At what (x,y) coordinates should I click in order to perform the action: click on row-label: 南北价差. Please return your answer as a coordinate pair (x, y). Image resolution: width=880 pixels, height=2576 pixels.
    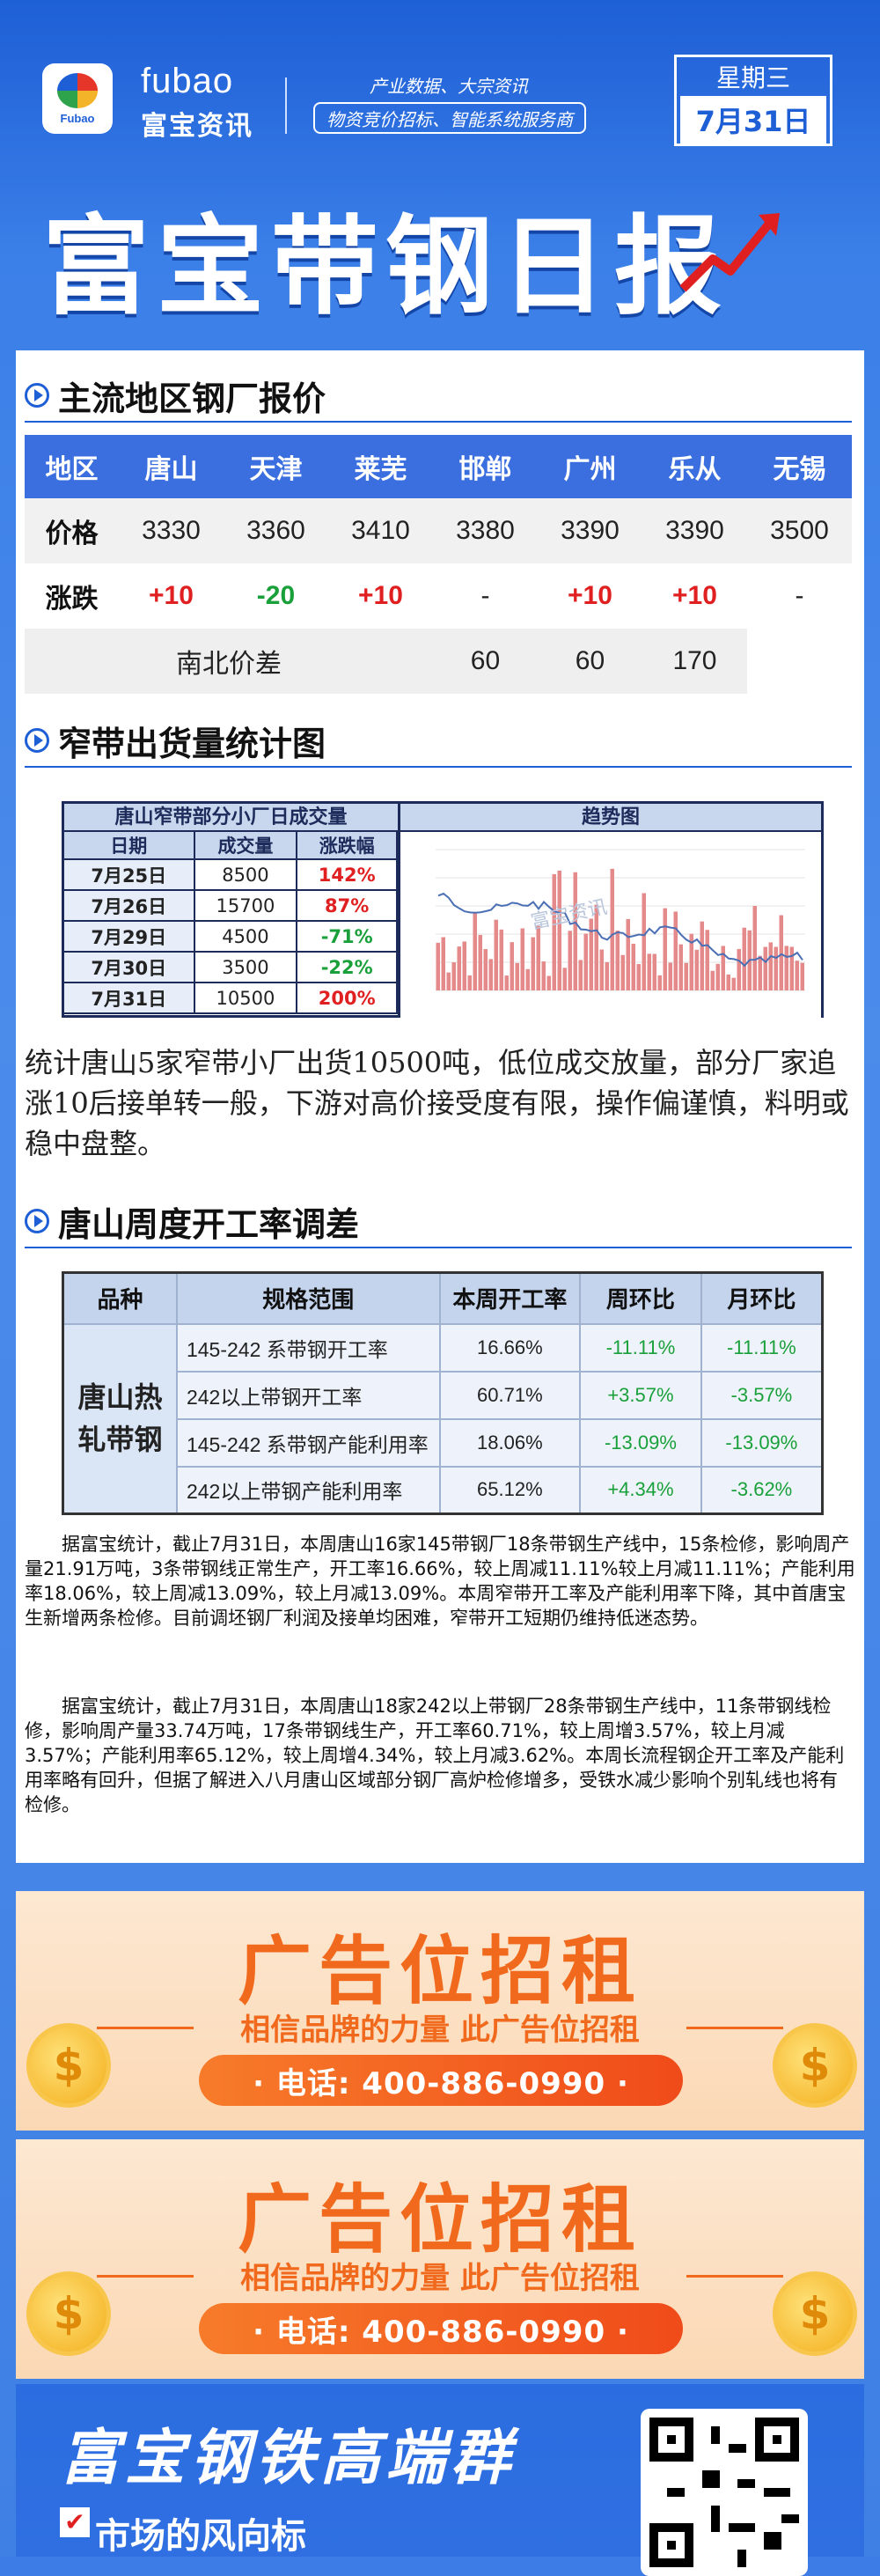
    Looking at the image, I should click on (229, 661).